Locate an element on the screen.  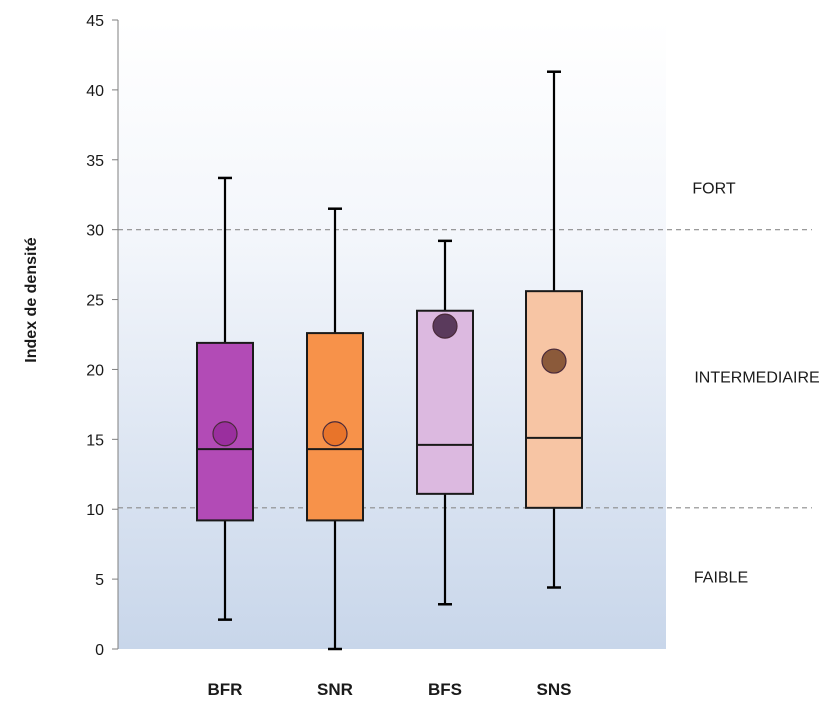
category-label: SNS is located at coordinates (554, 689).